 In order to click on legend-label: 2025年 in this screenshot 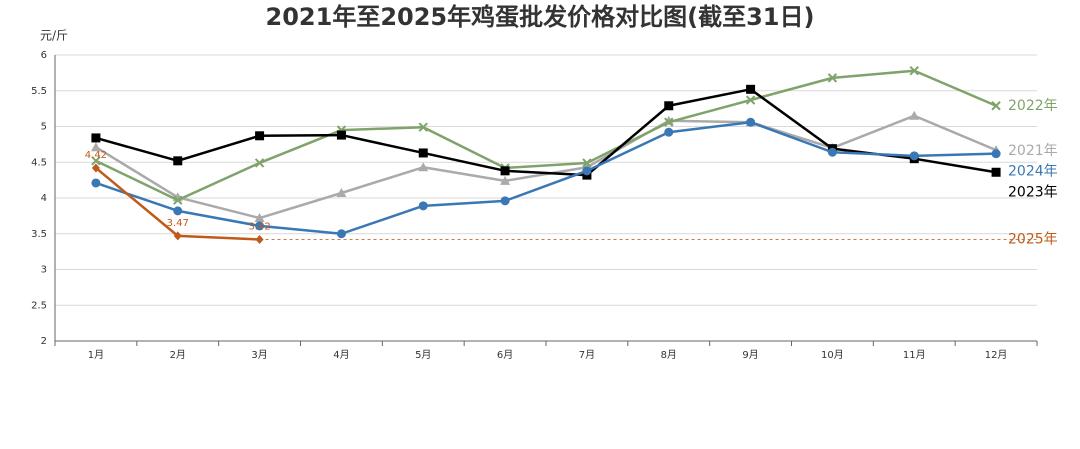, I will do `click(1033, 239)`.